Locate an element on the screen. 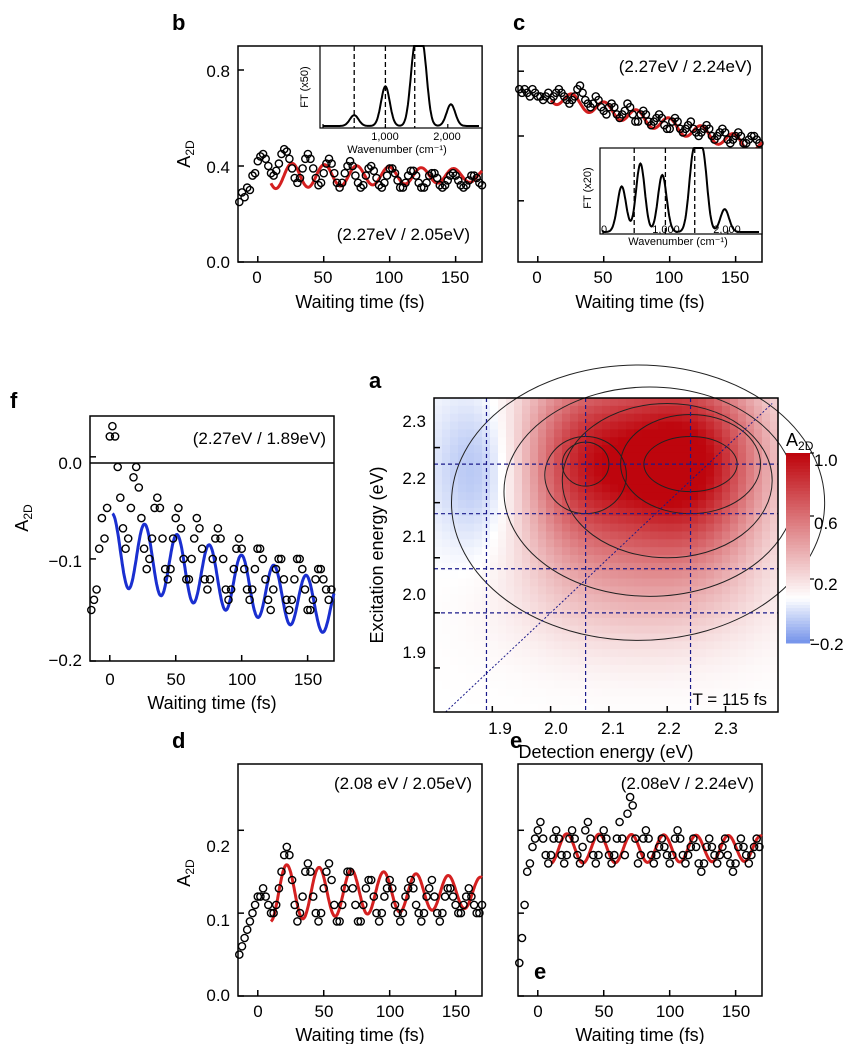 This screenshot has width=855, height=1044. panel-b-inset-xlabel: Wavenumber (cm⁻¹) is located at coordinates (397, 150).